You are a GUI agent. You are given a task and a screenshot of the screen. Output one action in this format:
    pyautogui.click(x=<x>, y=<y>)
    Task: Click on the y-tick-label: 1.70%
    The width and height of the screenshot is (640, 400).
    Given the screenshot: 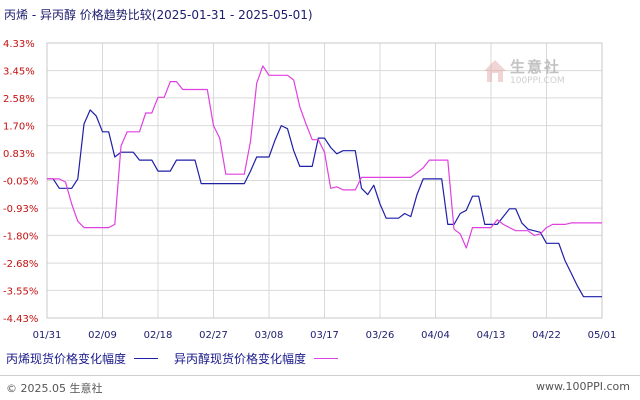 What is the action you would take?
    pyautogui.click(x=19, y=127)
    